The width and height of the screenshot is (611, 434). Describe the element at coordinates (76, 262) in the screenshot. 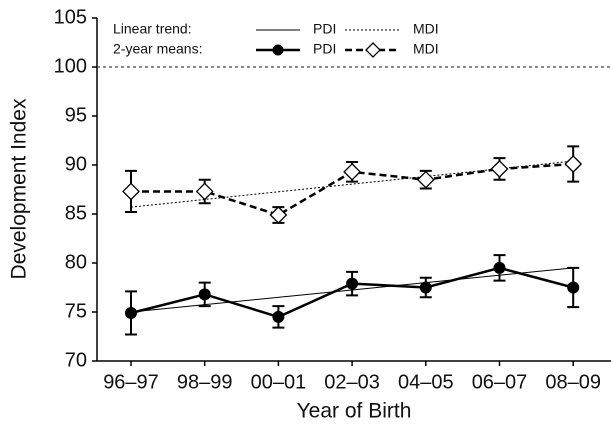

I see `y-tick-label: 80` at that location.